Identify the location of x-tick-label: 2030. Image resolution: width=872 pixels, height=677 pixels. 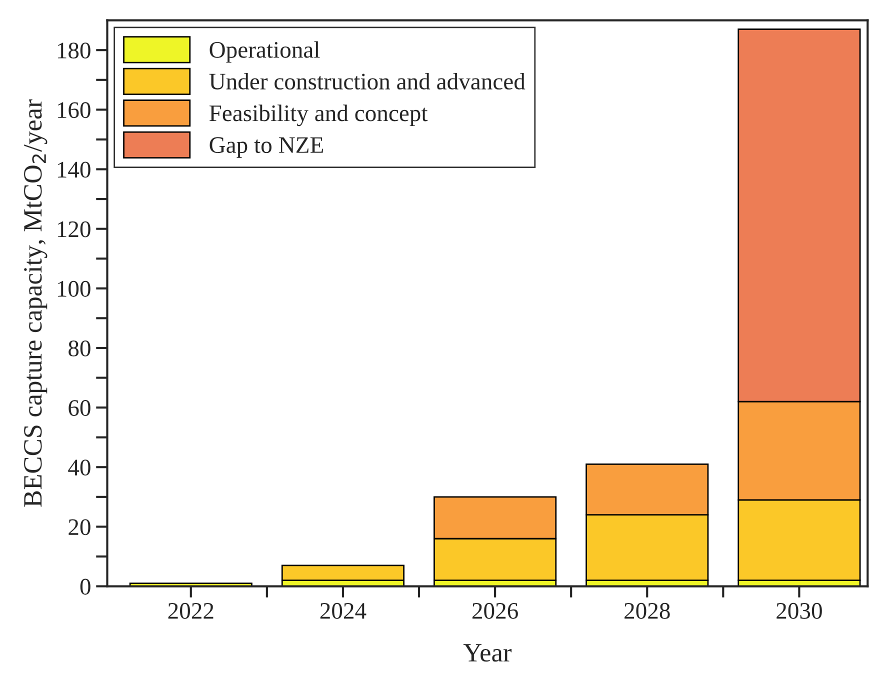
(799, 610).